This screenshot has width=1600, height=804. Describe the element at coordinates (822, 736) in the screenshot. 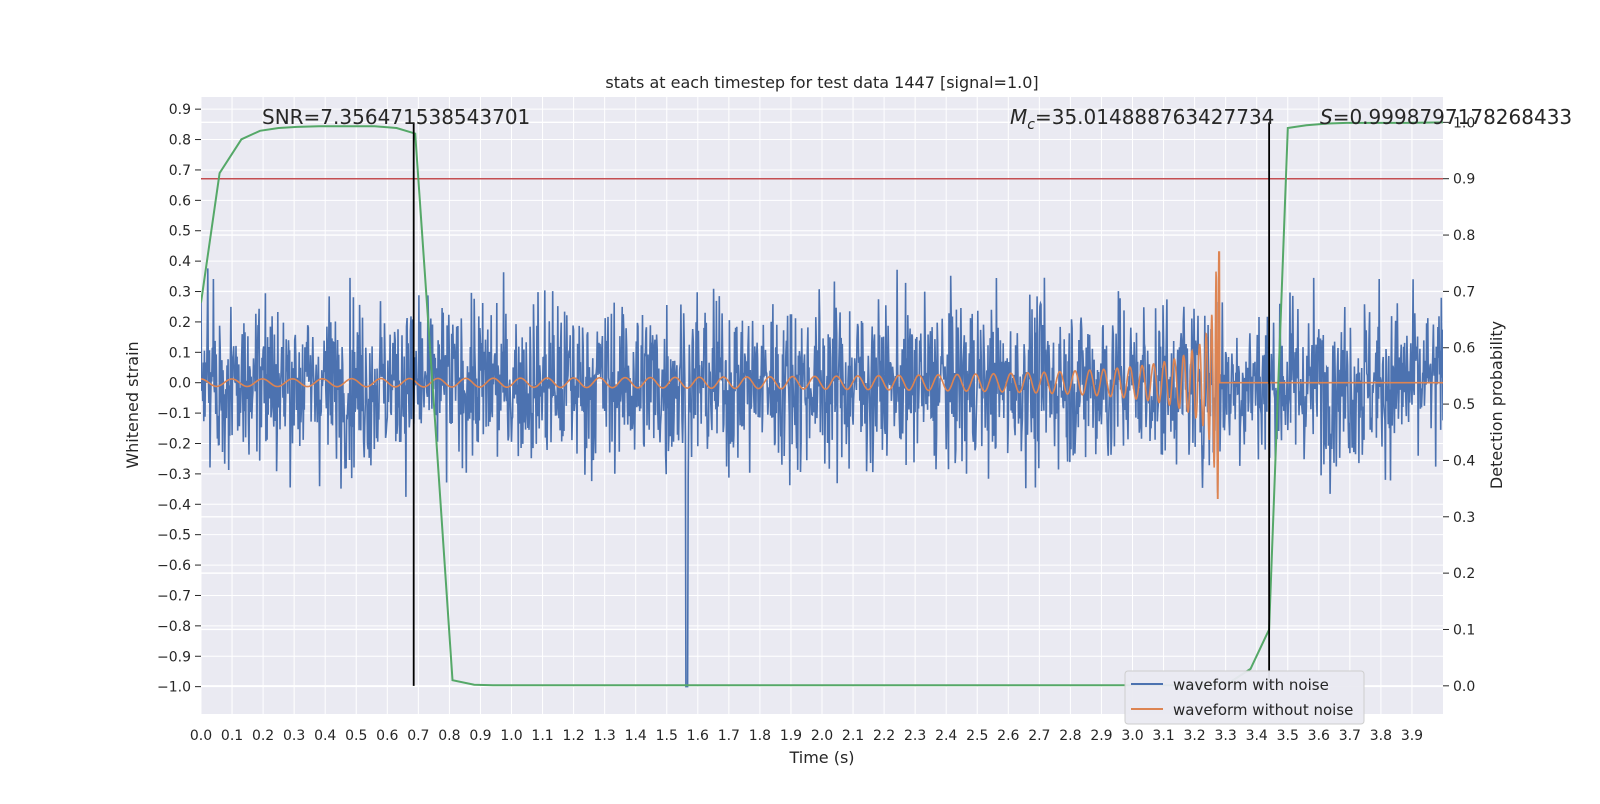

I see `x-tick-label: 2.0` at that location.